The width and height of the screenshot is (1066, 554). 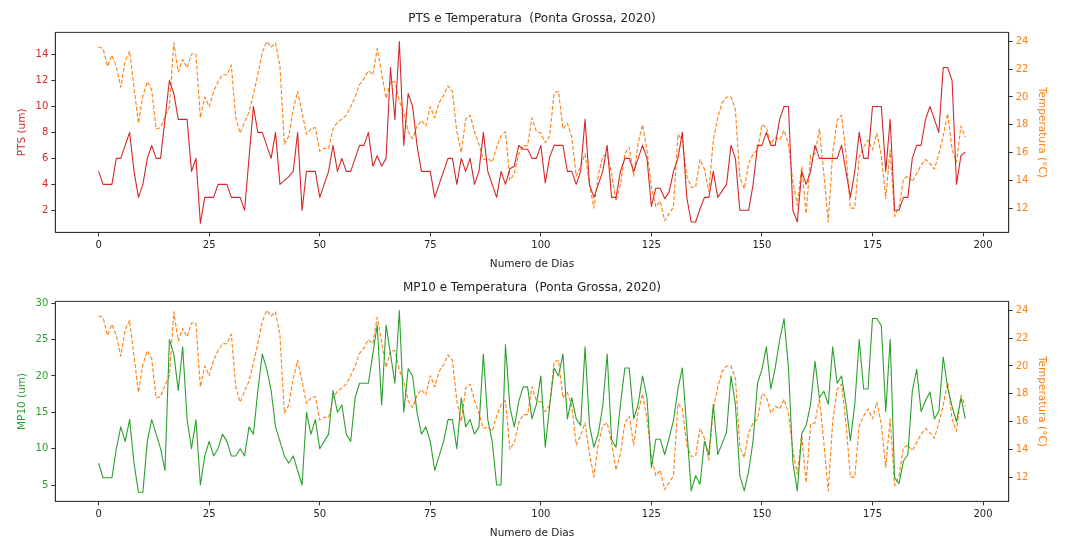 What do you see at coordinates (42, 80) in the screenshot?
I see `y-tick-label: 12` at bounding box center [42, 80].